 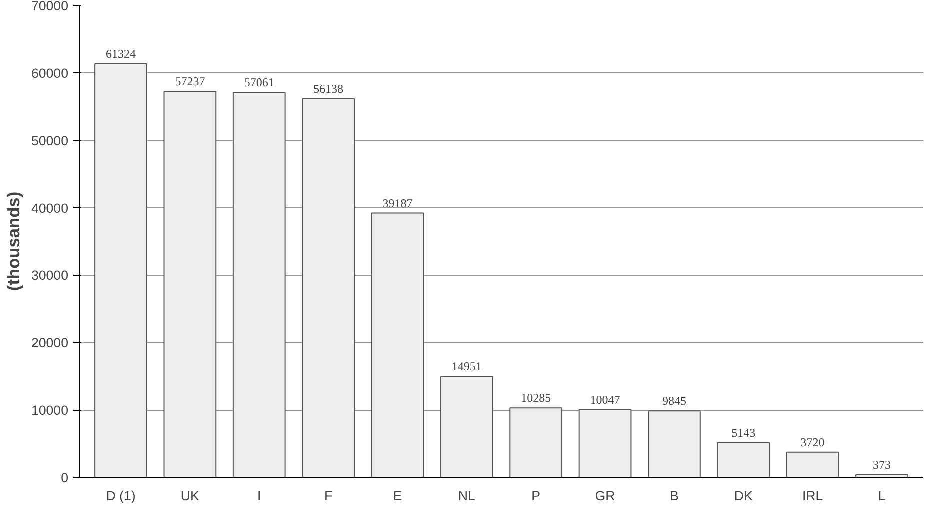 I want to click on x-tick-label: F, so click(x=328, y=496).